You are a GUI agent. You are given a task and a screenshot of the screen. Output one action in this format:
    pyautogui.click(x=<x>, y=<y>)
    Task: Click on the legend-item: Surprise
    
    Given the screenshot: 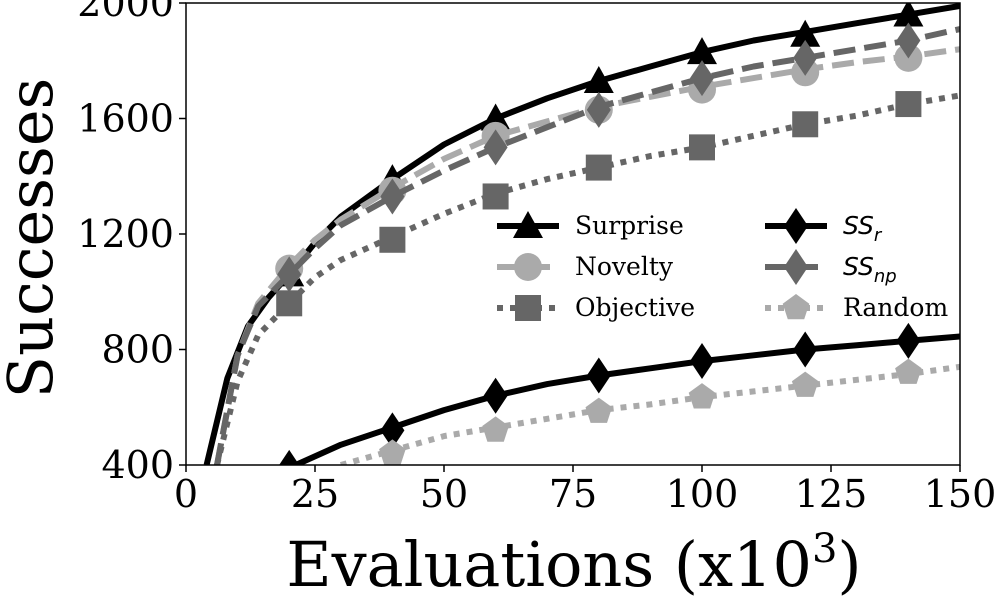 What is the action you would take?
    pyautogui.click(x=590, y=225)
    